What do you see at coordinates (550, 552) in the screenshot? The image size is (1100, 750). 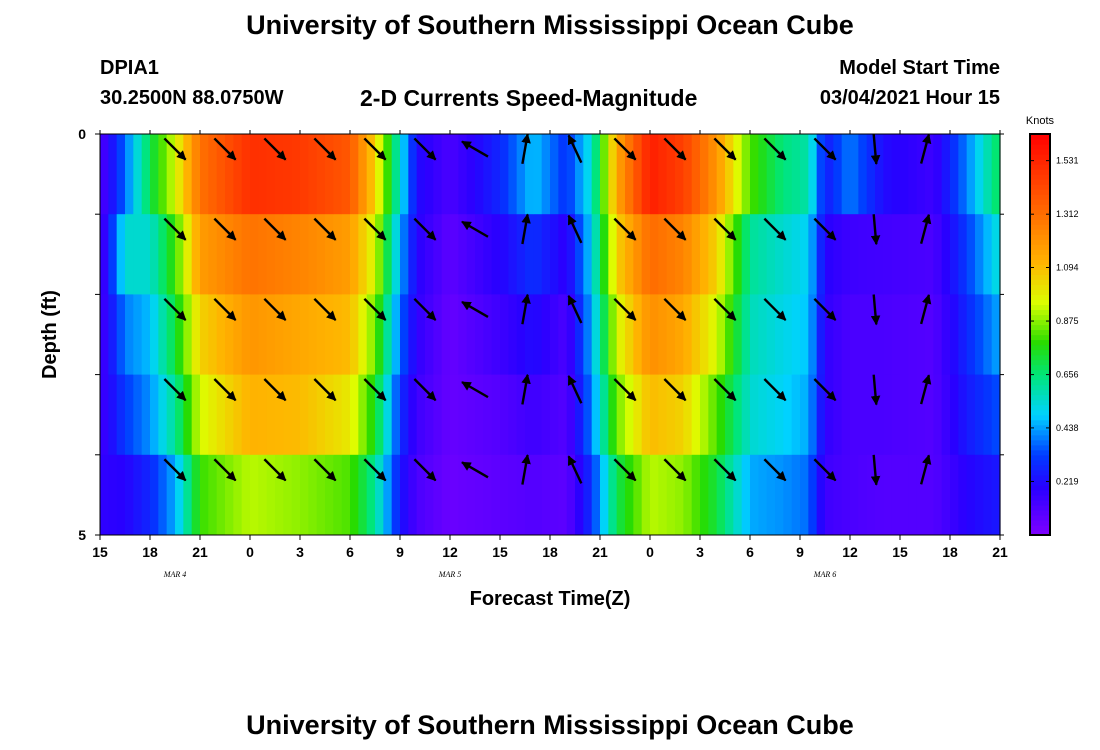 I see `x-tick-label: 18` at bounding box center [550, 552].